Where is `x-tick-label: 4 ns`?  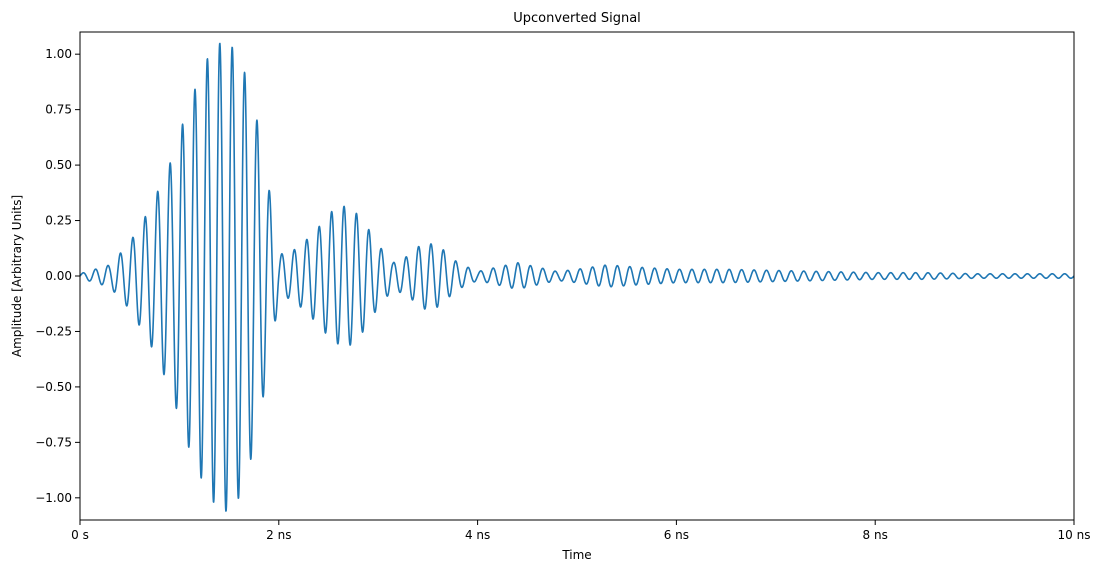 x-tick-label: 4 ns is located at coordinates (477, 535).